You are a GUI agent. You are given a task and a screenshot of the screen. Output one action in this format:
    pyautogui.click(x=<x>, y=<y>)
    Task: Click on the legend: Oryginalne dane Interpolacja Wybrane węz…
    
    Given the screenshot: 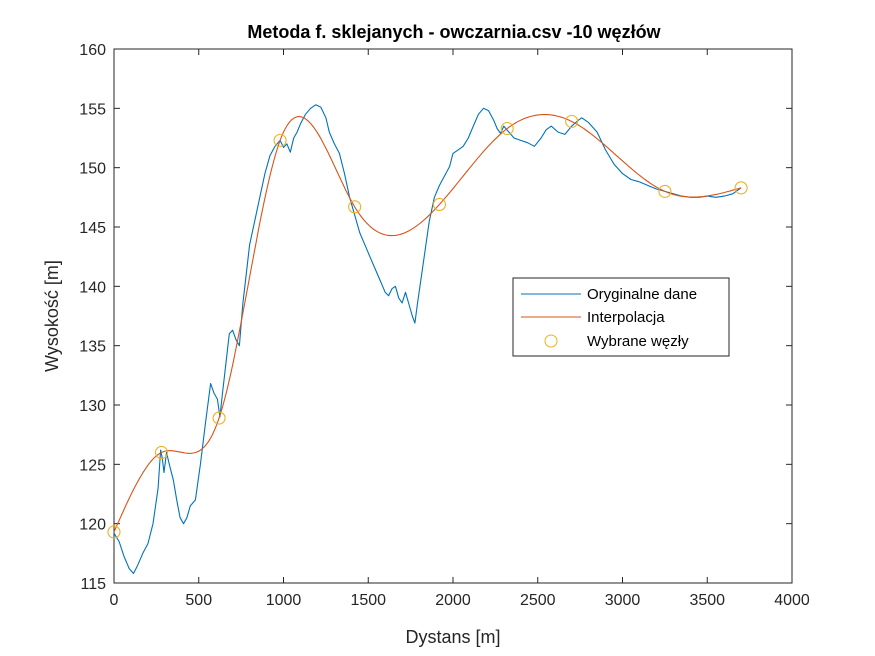 What is the action you would take?
    pyautogui.click(x=621, y=317)
    